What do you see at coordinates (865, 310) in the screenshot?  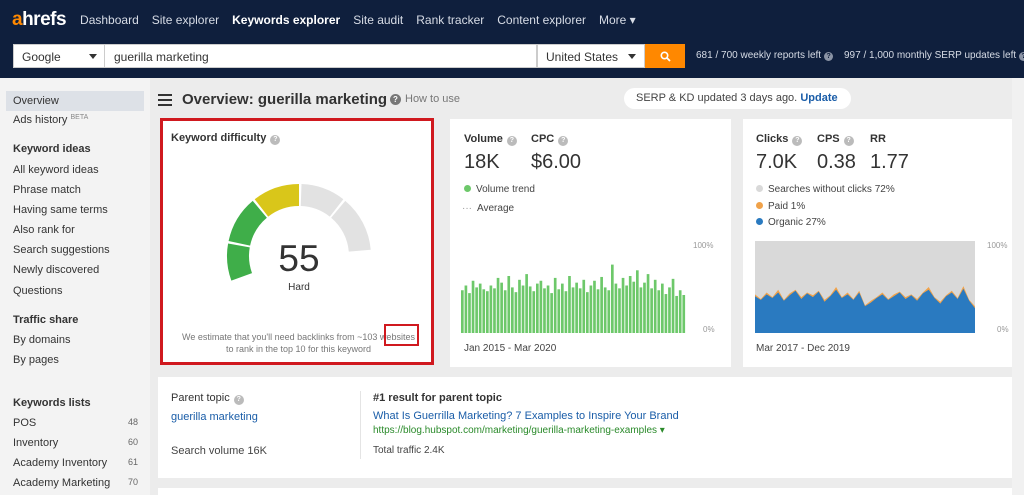 I see `organic-area` at bounding box center [865, 310].